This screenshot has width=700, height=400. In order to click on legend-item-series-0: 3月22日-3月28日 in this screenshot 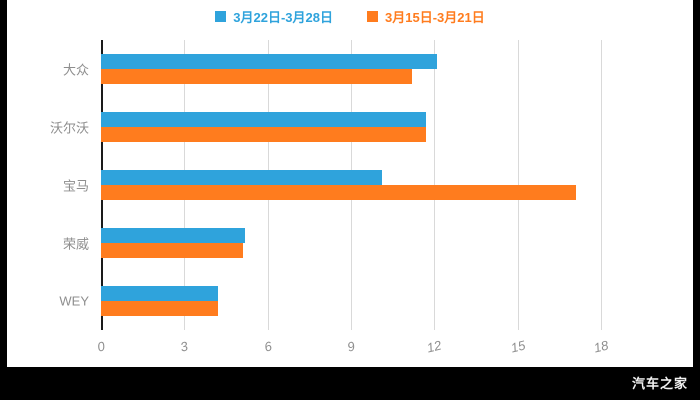, I will do `click(274, 16)`.